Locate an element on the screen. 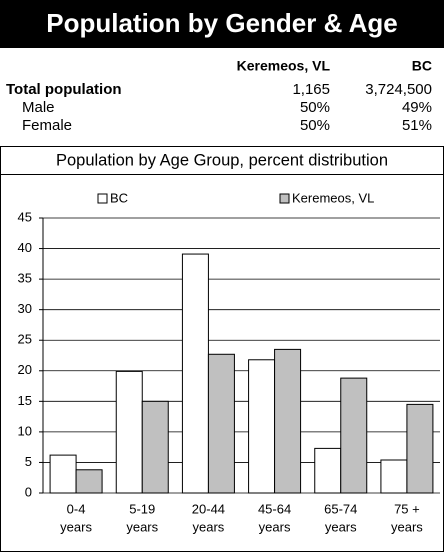 This screenshot has width=444, height=552. row-label: Total population is located at coordinates (64, 89).